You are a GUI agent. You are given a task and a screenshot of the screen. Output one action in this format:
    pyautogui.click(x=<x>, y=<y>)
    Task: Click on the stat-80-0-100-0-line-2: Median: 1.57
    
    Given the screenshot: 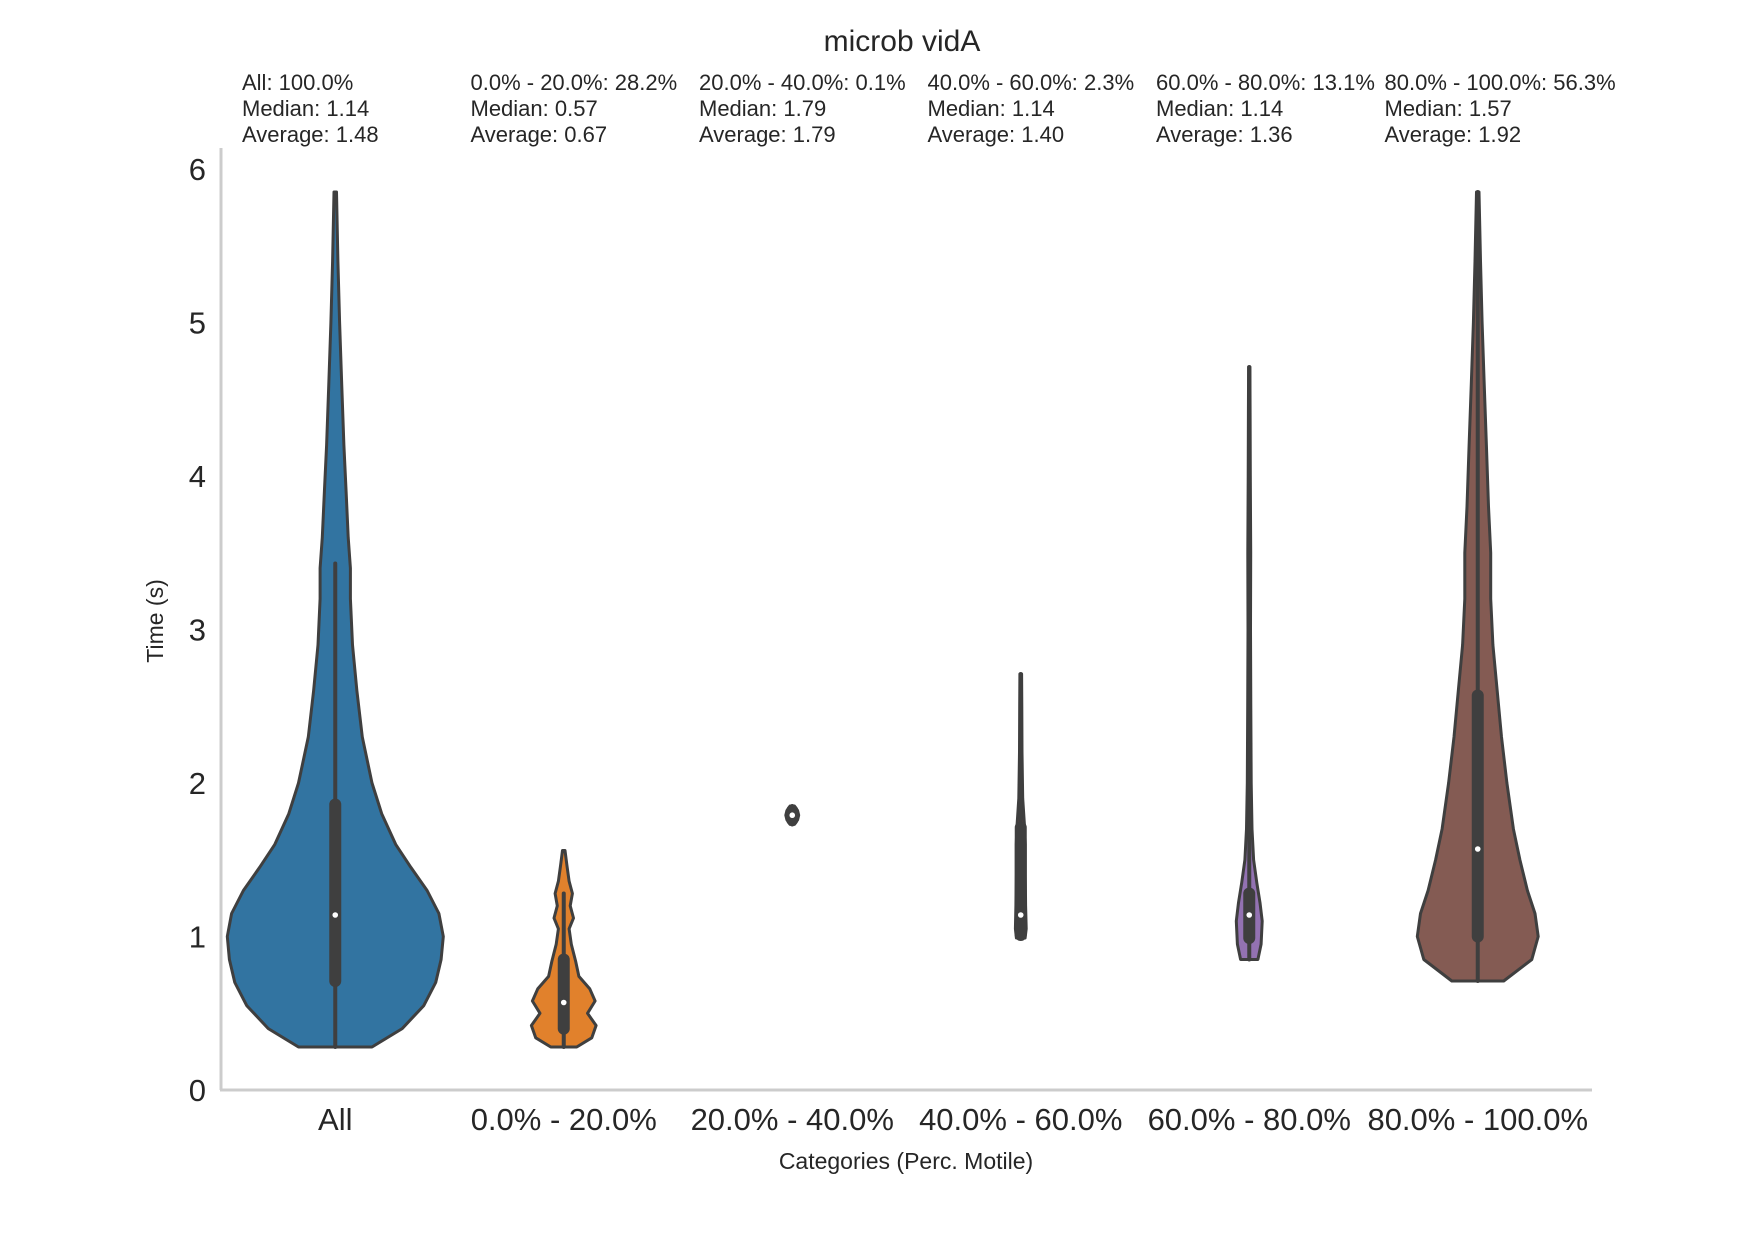 What is the action you would take?
    pyautogui.click(x=1448, y=108)
    